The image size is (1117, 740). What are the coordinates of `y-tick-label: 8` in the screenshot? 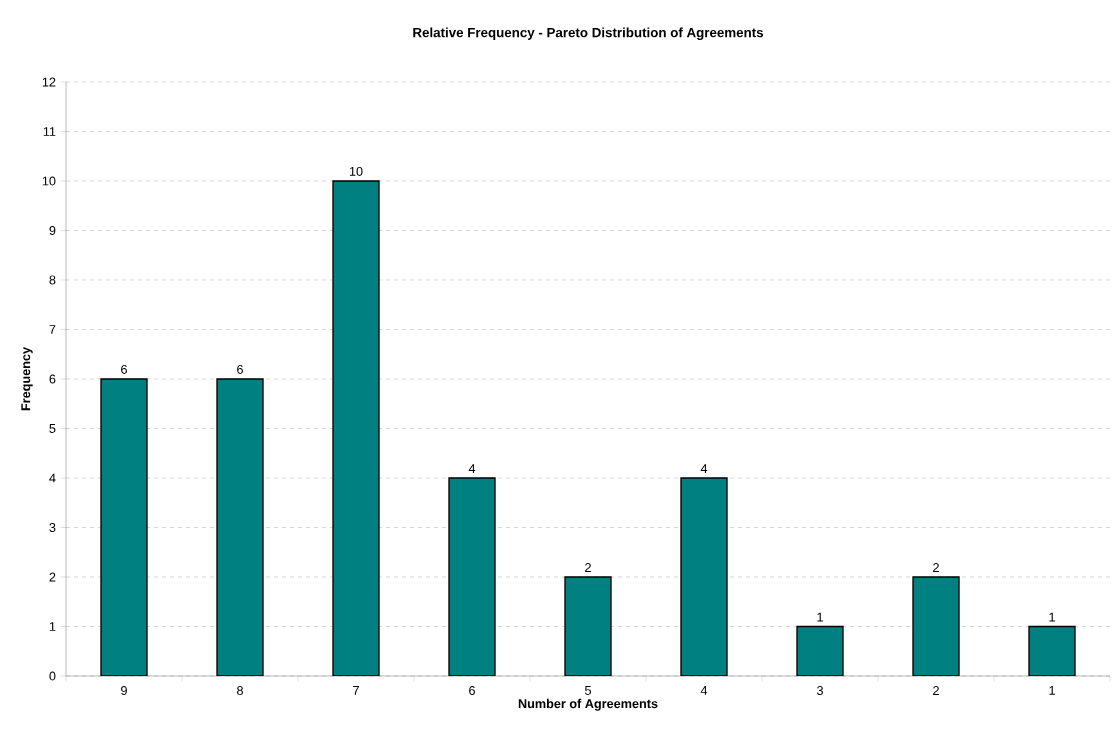 It's located at (52, 280).